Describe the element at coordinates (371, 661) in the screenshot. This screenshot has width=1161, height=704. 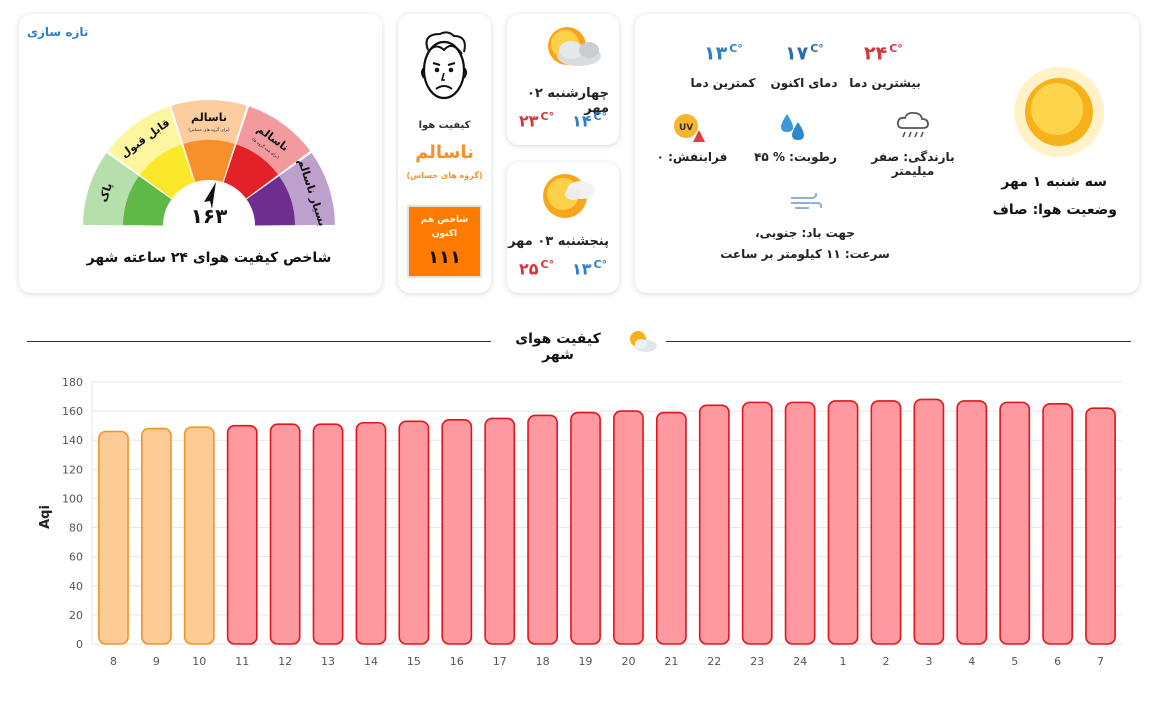
I see `x-tick-label: 14` at that location.